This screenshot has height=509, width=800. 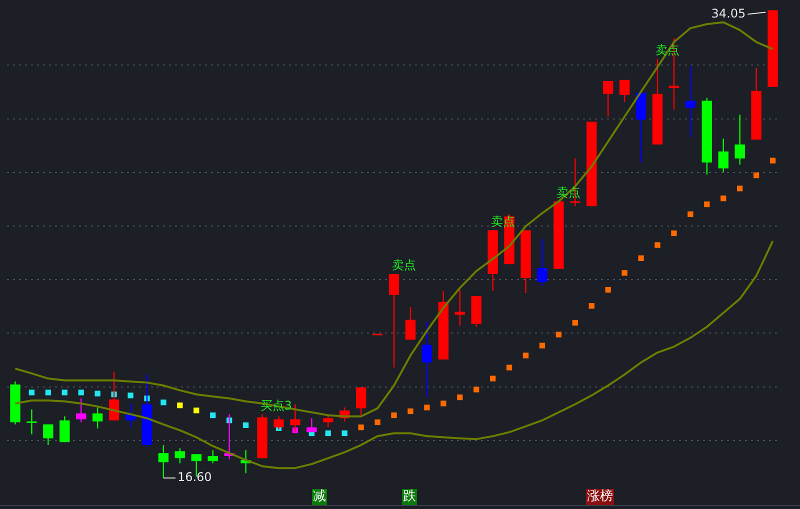 What do you see at coordinates (319, 497) in the screenshot?
I see `text: 减` at bounding box center [319, 497].